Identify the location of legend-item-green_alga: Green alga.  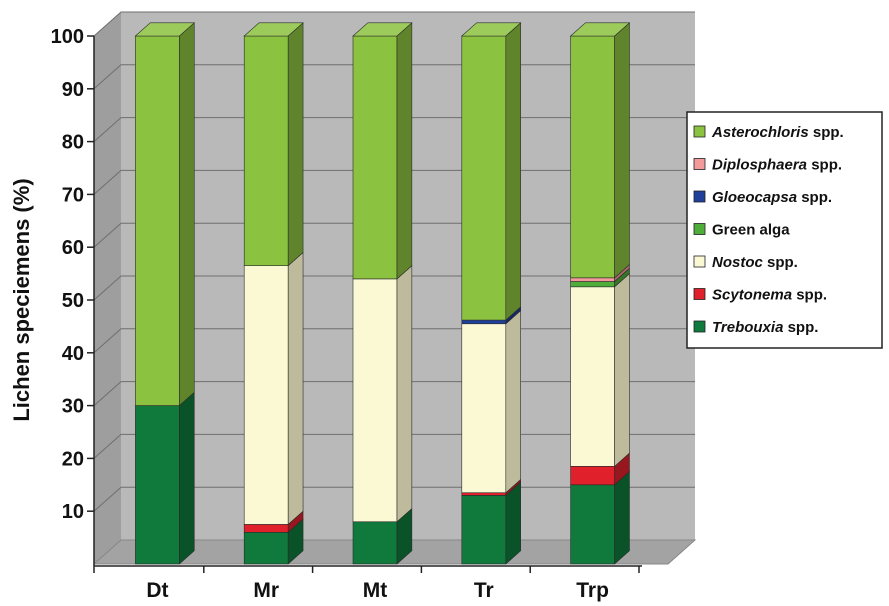
(741, 230).